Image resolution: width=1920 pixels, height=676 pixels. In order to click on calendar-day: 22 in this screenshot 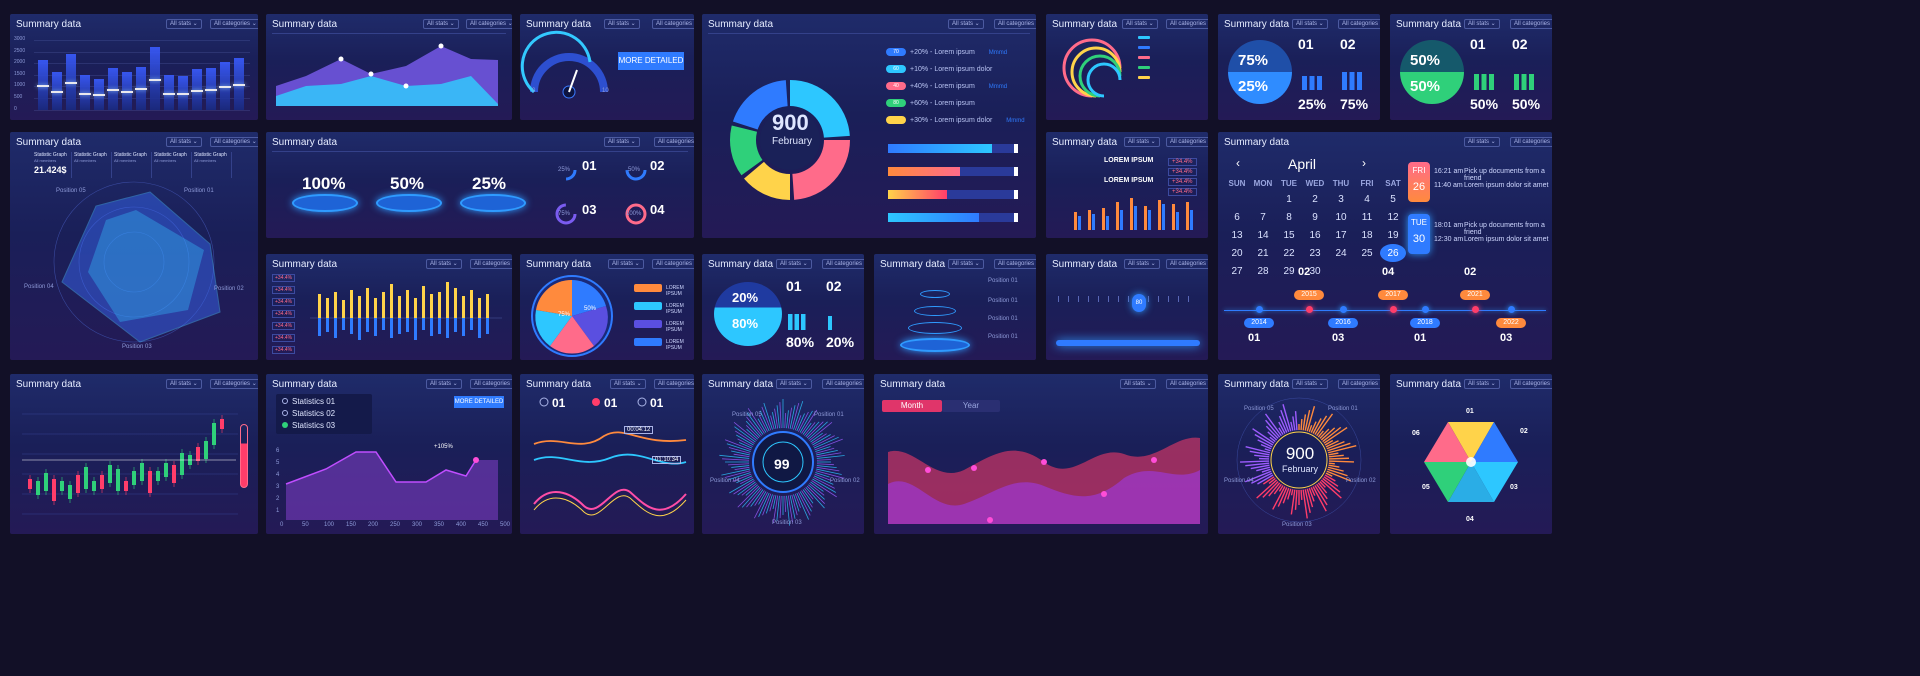, I will do `click(1289, 253)`.